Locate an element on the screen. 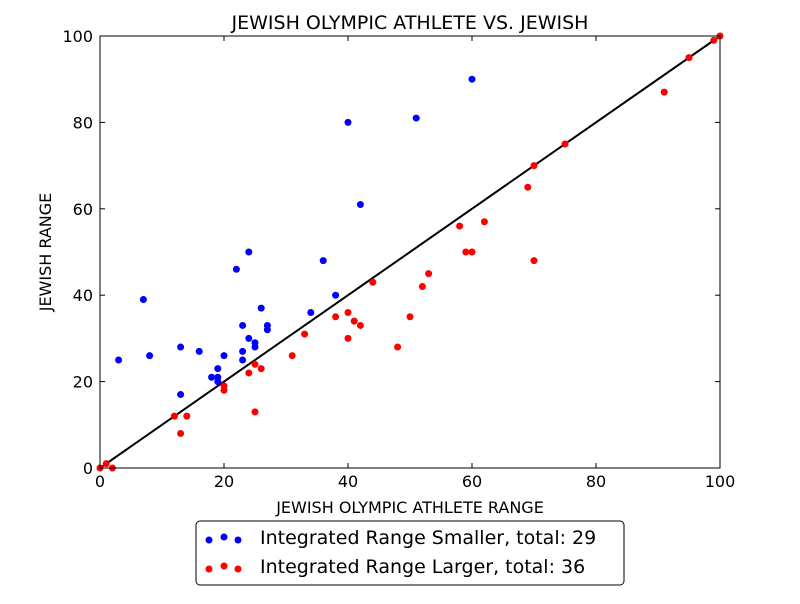 This screenshot has height=604, width=800. y-tick-label-3: 60 is located at coordinates (83, 209).